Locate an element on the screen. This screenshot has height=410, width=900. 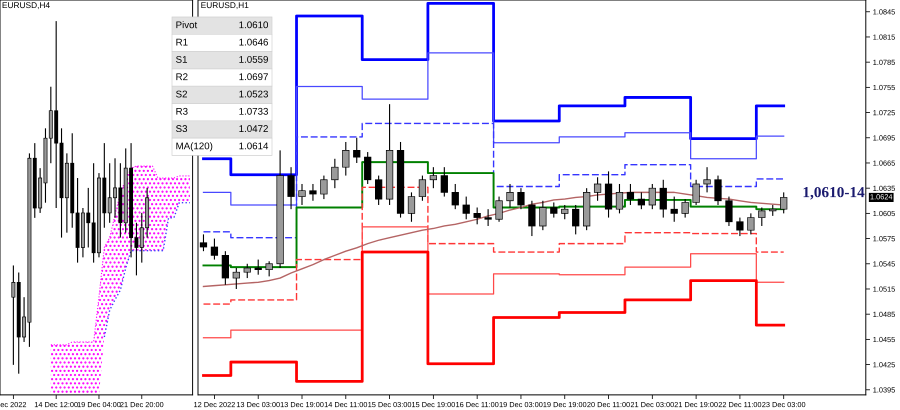
chart-title: EURUSD,H1 is located at coordinates (224, 6).